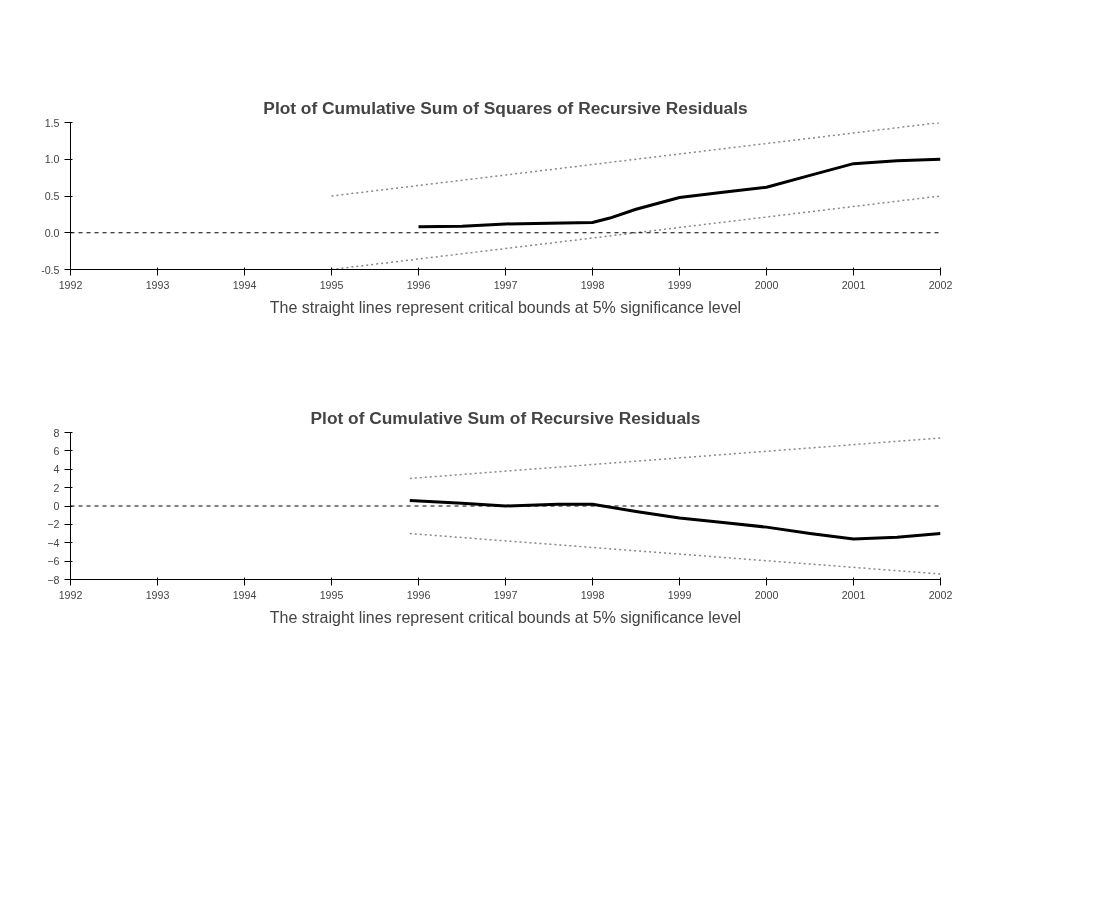 The height and width of the screenshot is (898, 1110). Describe the element at coordinates (56, 487) in the screenshot. I see `y-tick-label: 2` at that location.